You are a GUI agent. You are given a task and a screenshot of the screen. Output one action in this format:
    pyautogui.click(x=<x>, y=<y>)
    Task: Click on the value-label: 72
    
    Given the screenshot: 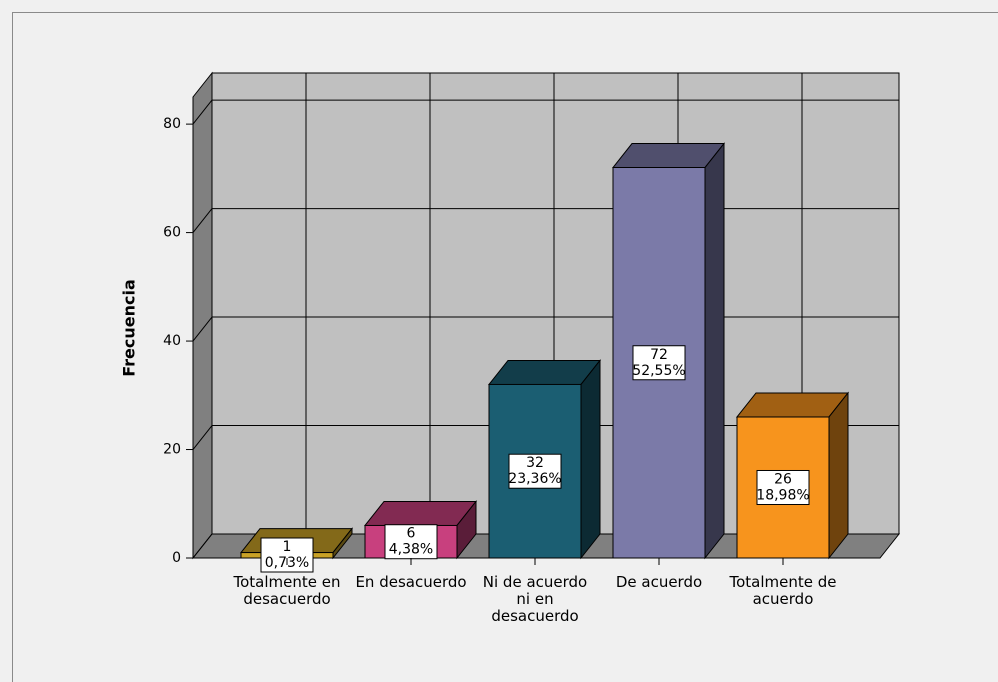 What is the action you would take?
    pyautogui.click(x=659, y=355)
    